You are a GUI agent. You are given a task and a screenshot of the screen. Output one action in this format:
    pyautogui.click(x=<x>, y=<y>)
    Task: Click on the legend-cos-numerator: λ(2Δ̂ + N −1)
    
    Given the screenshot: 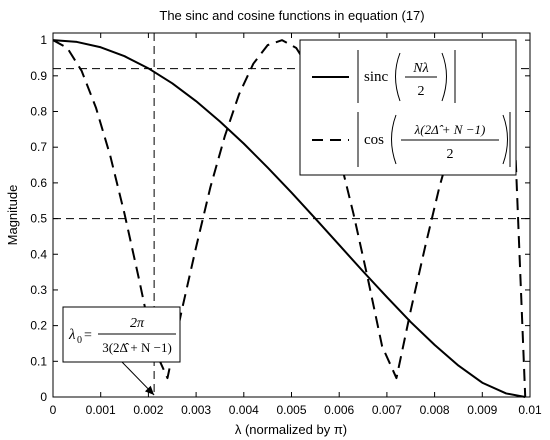 What is the action you would take?
    pyautogui.click(x=450, y=129)
    